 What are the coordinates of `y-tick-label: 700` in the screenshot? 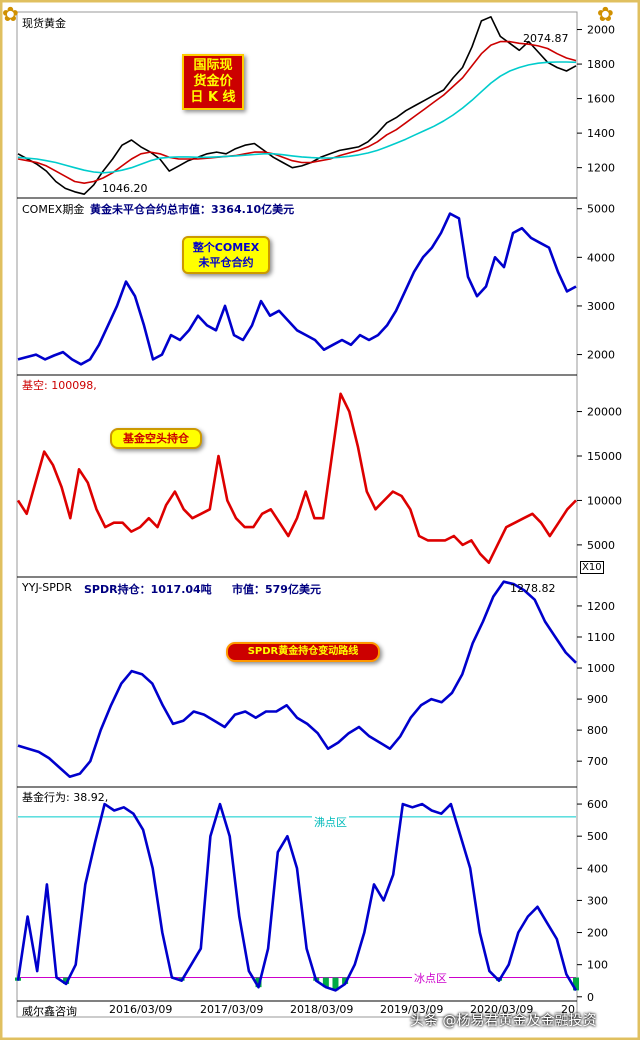 It's located at (597, 761).